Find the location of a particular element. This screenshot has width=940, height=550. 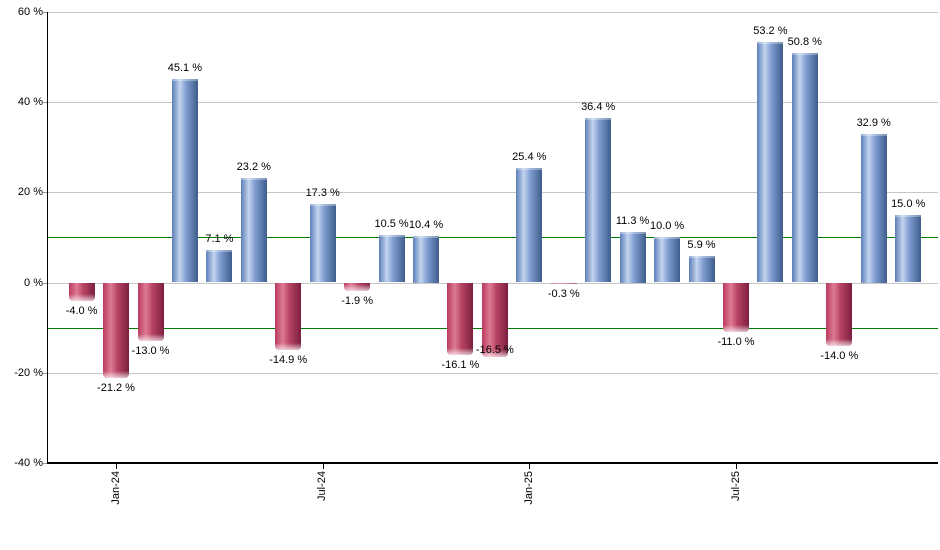

bar-value-label-Feb-25: -0.3 % is located at coordinates (563, 293).